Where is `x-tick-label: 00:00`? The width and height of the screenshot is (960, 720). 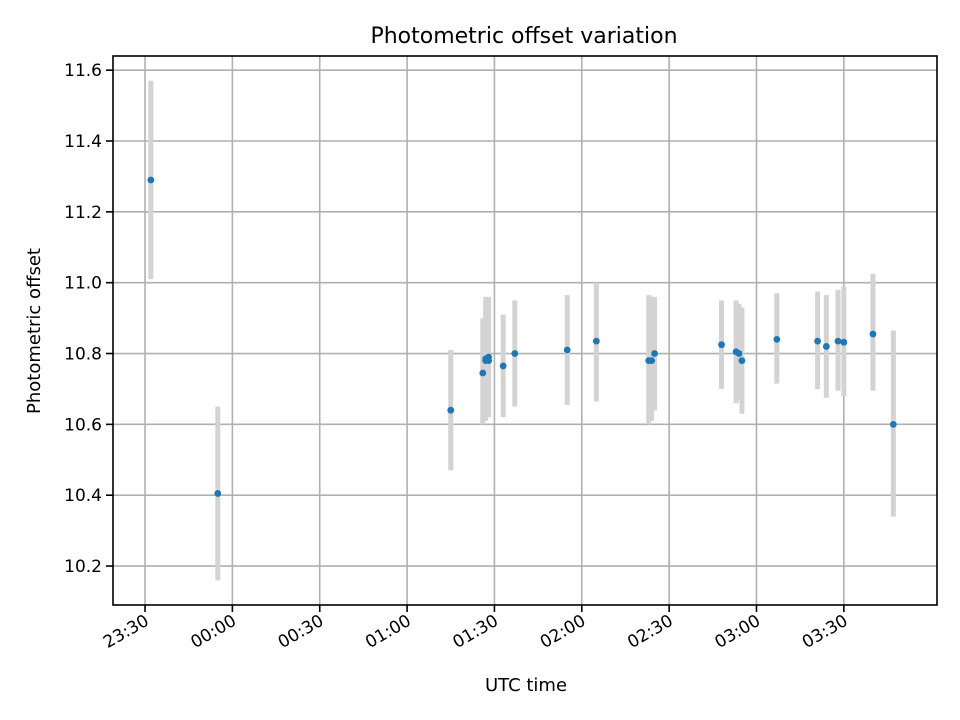
x-tick-label: 00:00 is located at coordinates (213, 632).